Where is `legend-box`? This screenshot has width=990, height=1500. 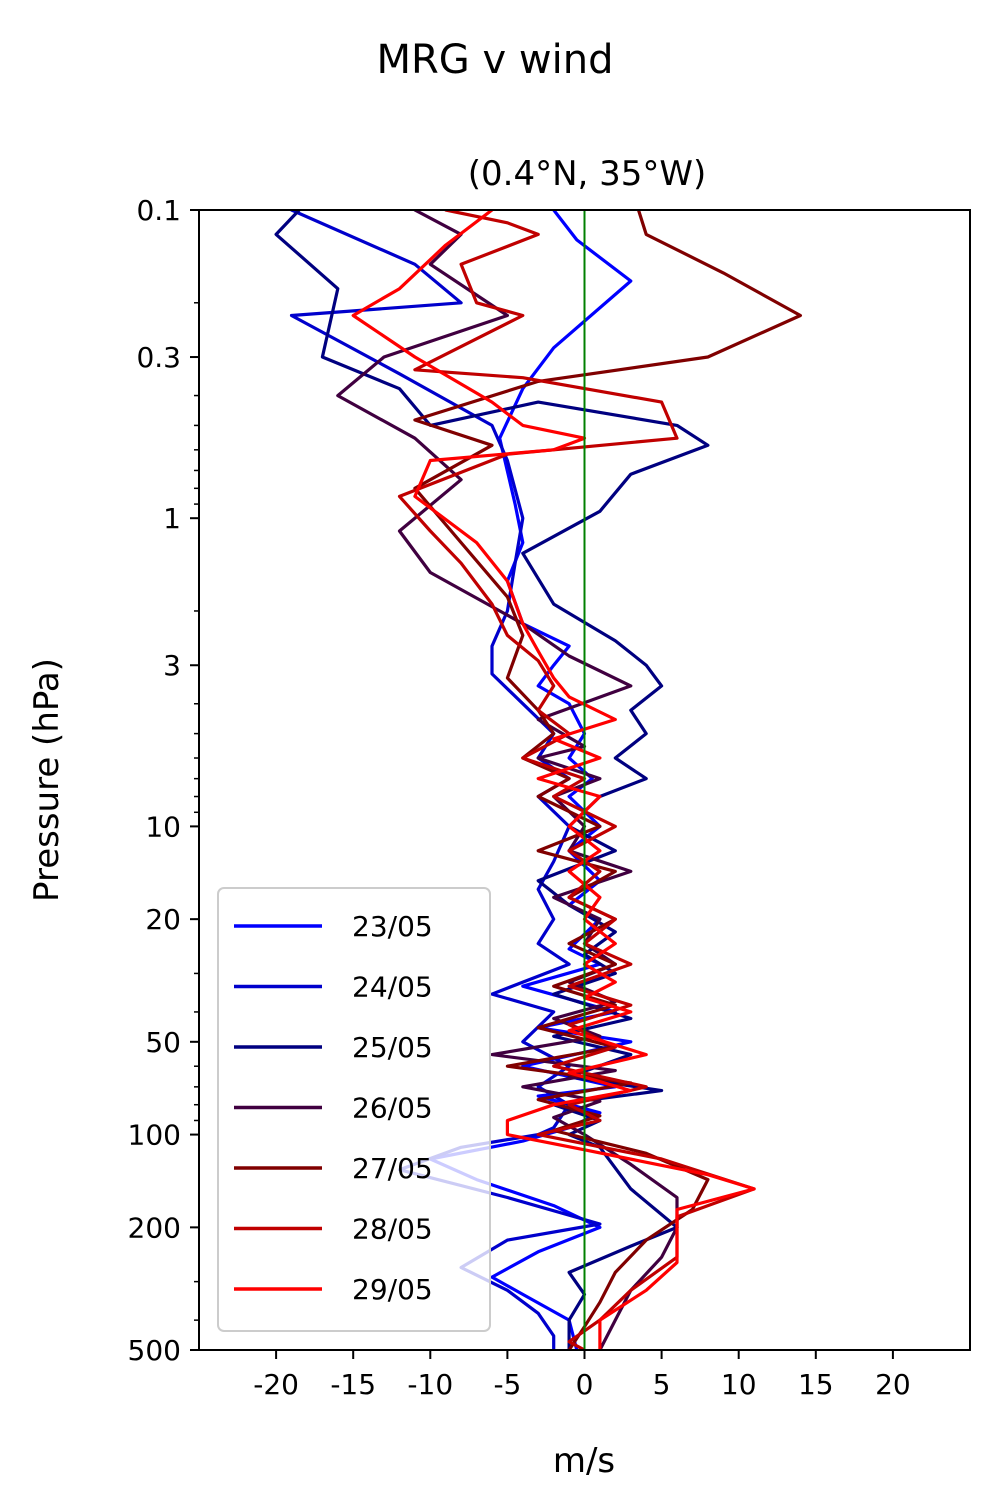
legend-box is located at coordinates (354, 1109).